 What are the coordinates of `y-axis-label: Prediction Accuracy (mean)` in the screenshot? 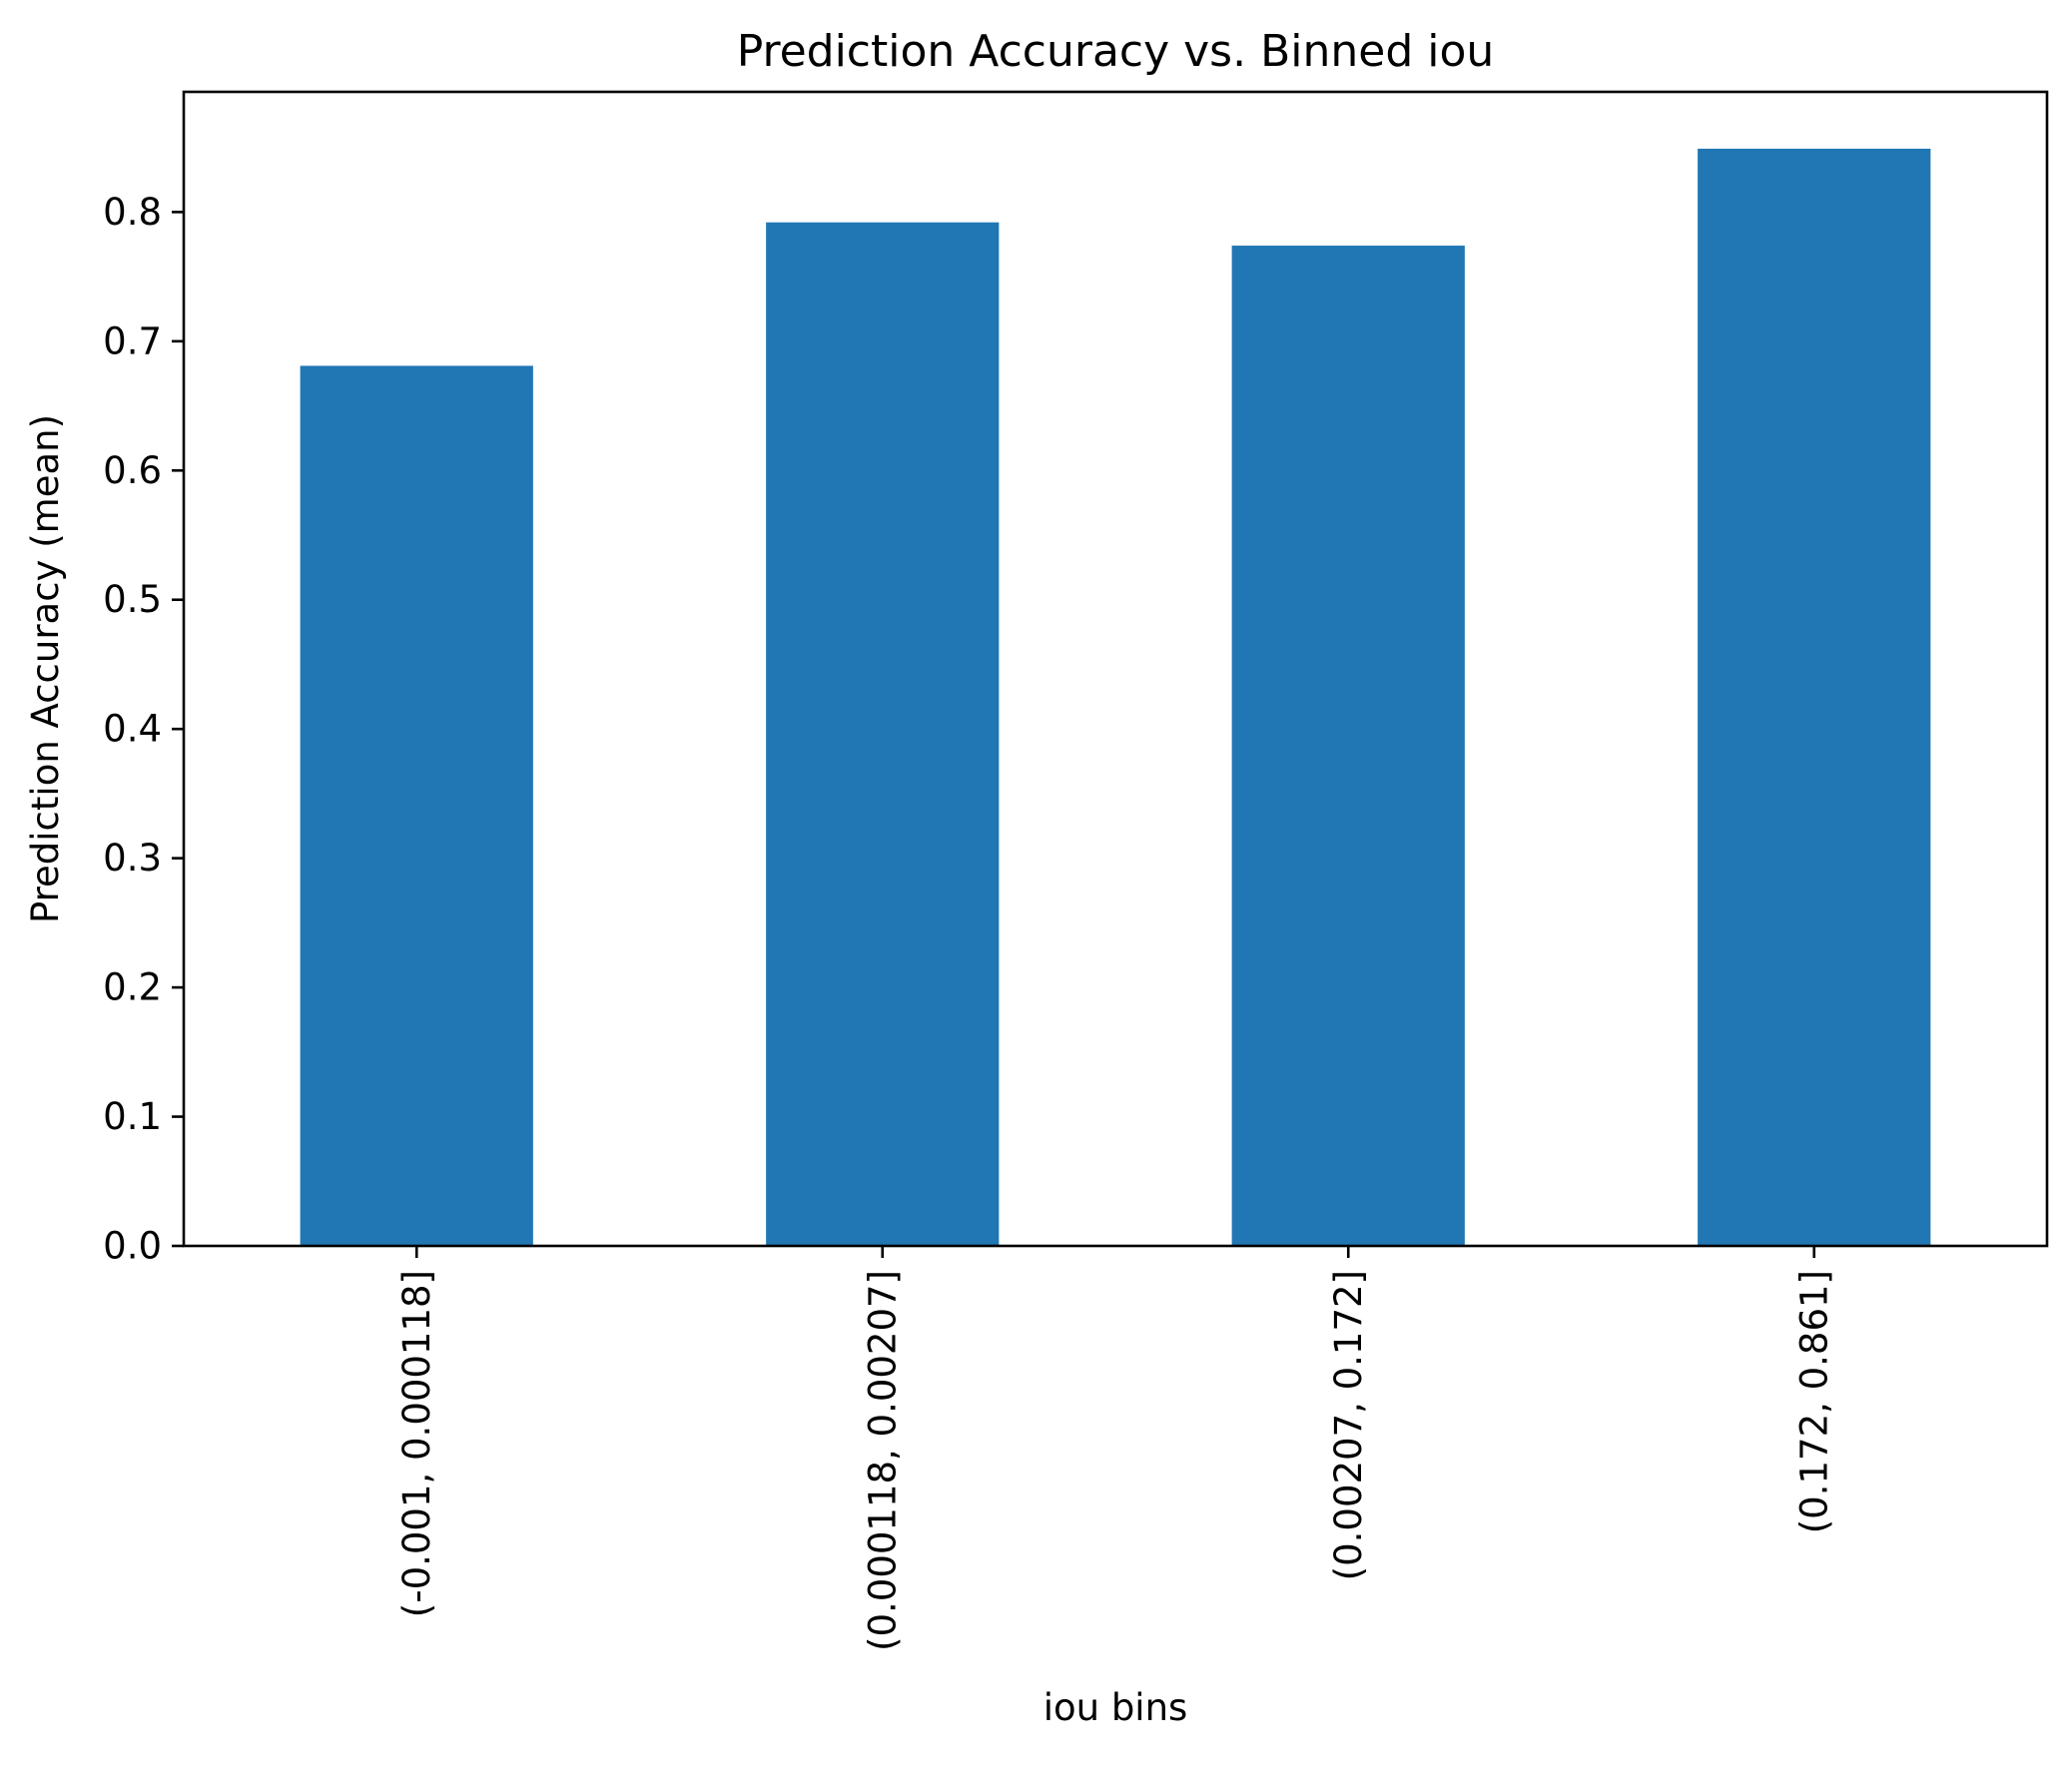 It's located at (45, 668).